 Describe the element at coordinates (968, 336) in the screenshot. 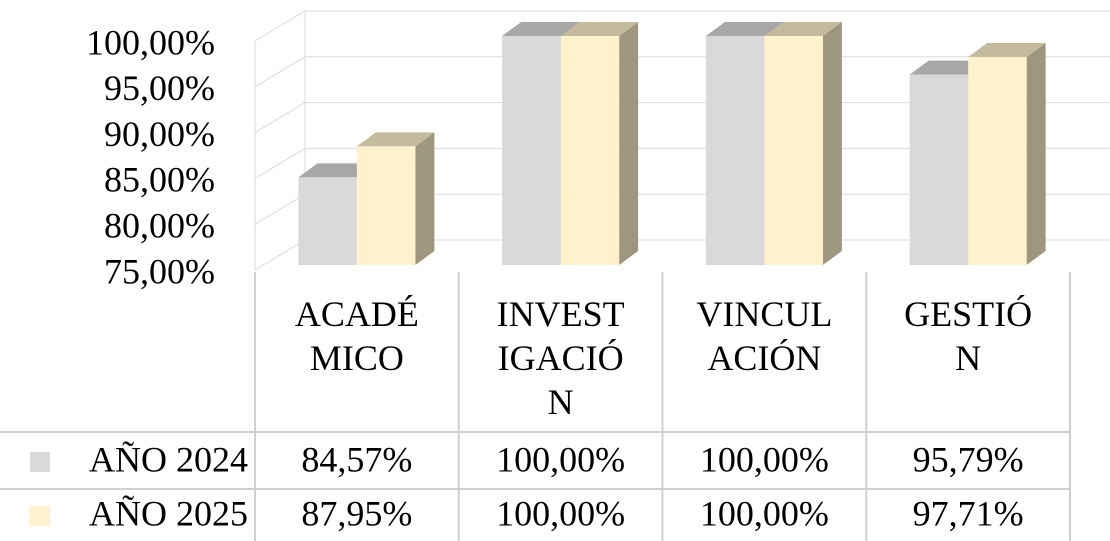

I see `x-tick-label: GESTIÓN` at that location.